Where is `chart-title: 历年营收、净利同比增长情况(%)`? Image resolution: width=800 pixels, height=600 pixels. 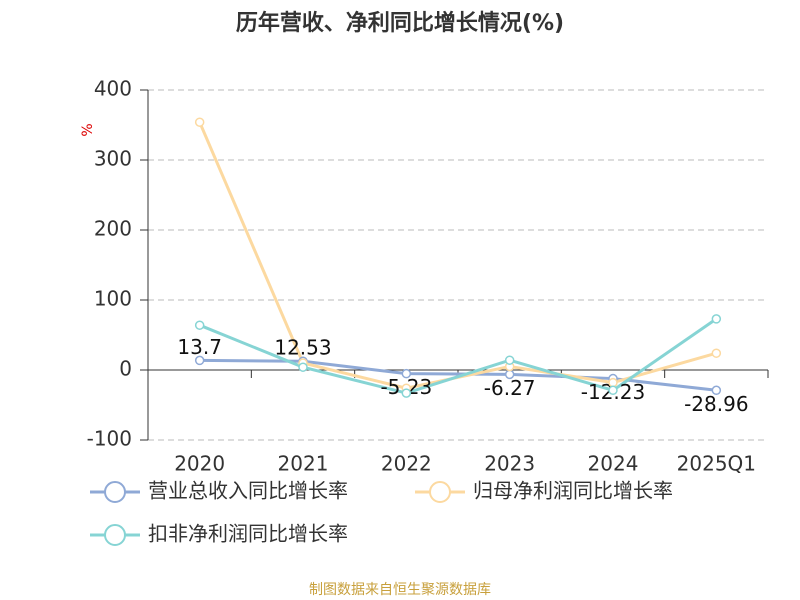 chart-title: 历年营收、净利同比增长情况(%) is located at coordinates (400, 23).